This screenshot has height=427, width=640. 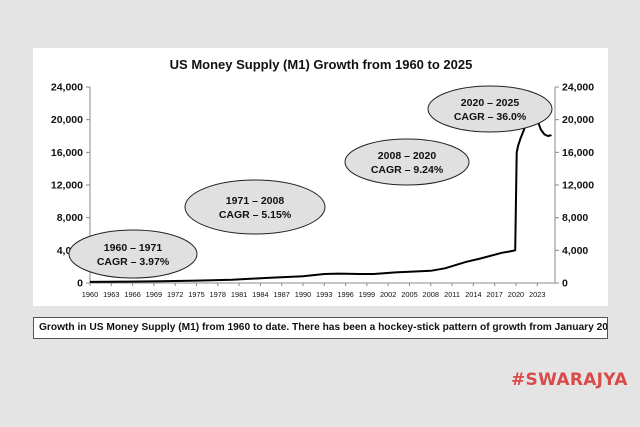 What do you see at coordinates (575, 251) in the screenshot?
I see `y-tick-label-right: 4,000` at bounding box center [575, 251].